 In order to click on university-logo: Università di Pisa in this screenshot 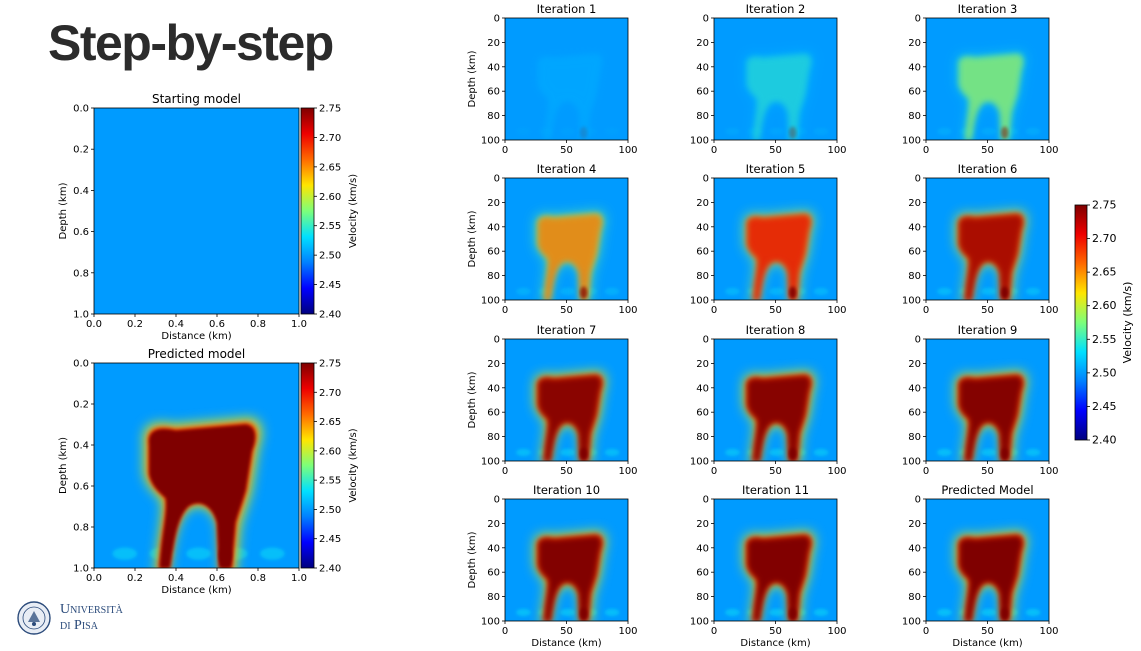, I will do `click(81, 620)`.